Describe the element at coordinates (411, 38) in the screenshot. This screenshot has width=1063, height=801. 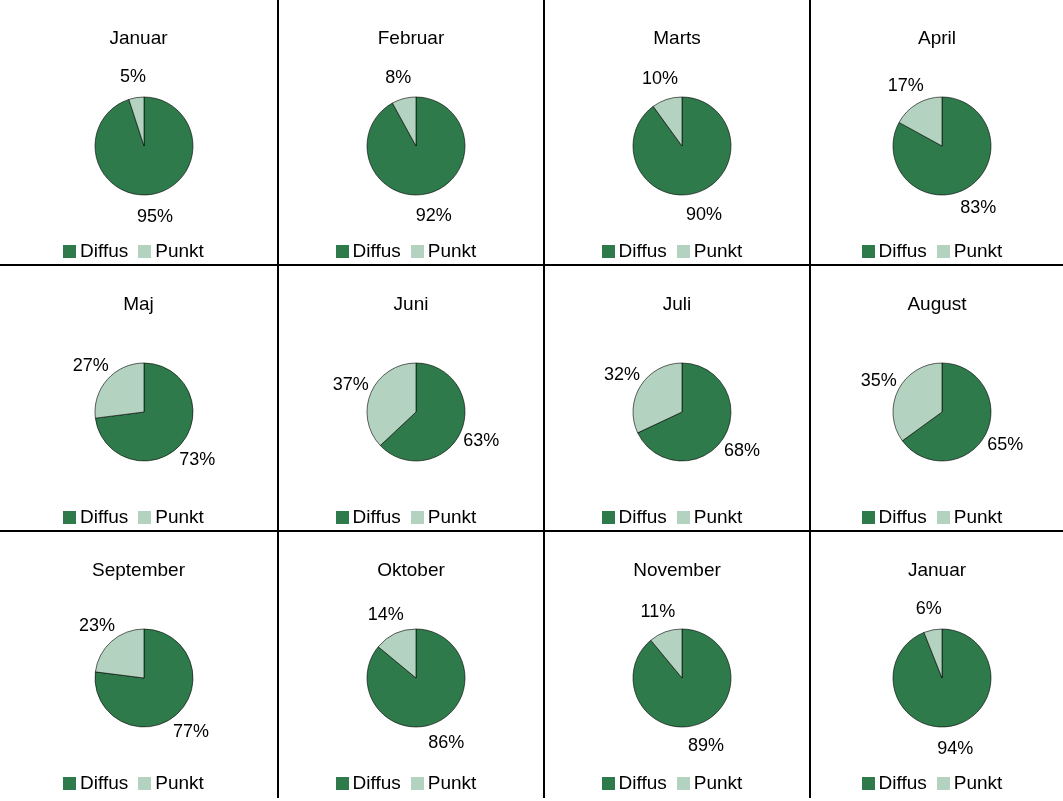
I see `chart-title: Februar` at that location.